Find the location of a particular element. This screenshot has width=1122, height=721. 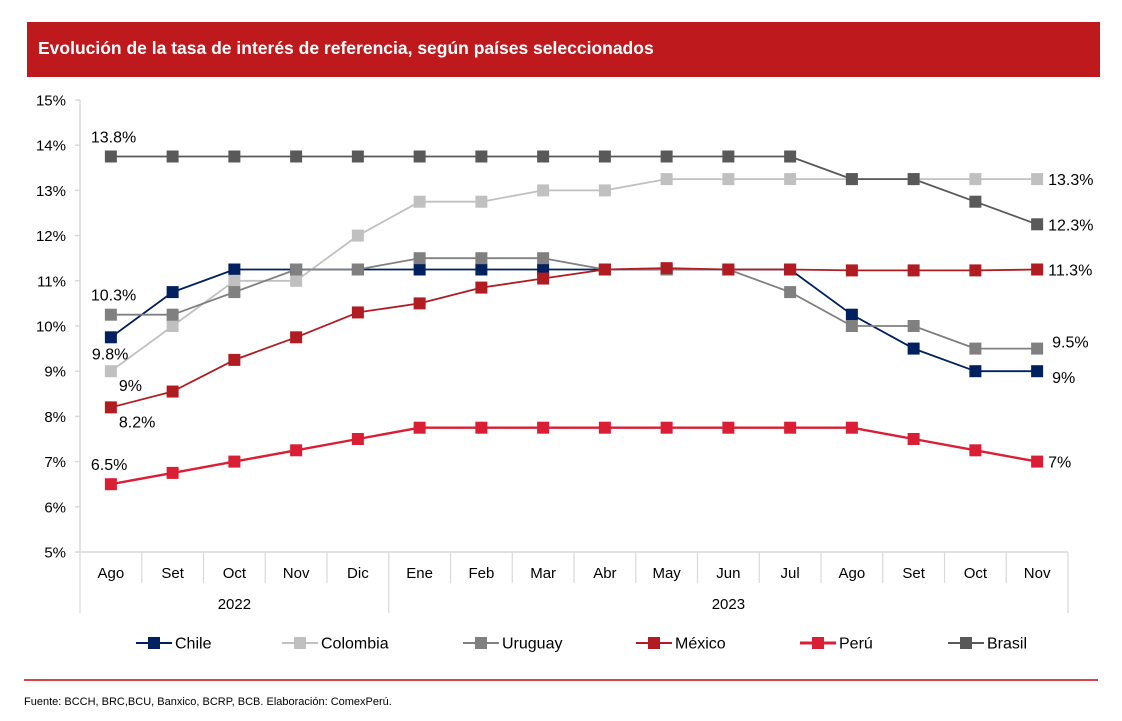

data-label-brasil: 12.3% is located at coordinates (1070, 225).